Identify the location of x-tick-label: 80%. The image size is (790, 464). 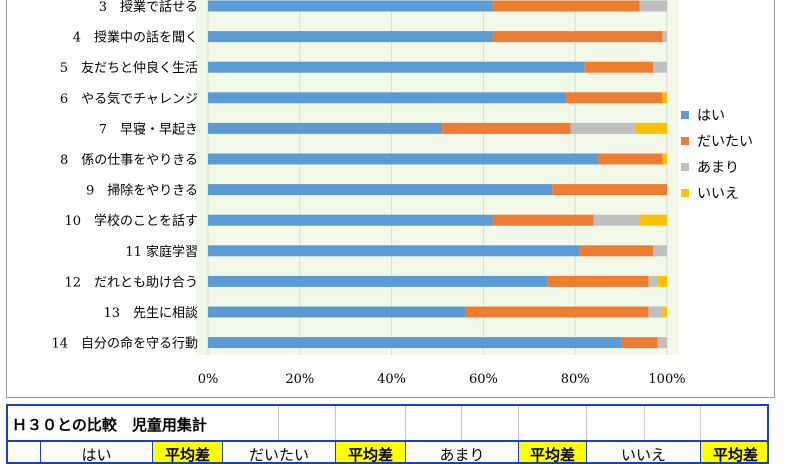
(575, 379).